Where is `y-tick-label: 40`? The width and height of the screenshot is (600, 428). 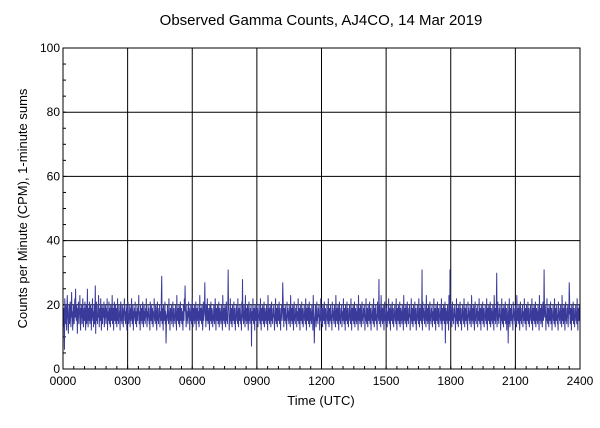 y-tick-label: 40 is located at coordinates (54, 241).